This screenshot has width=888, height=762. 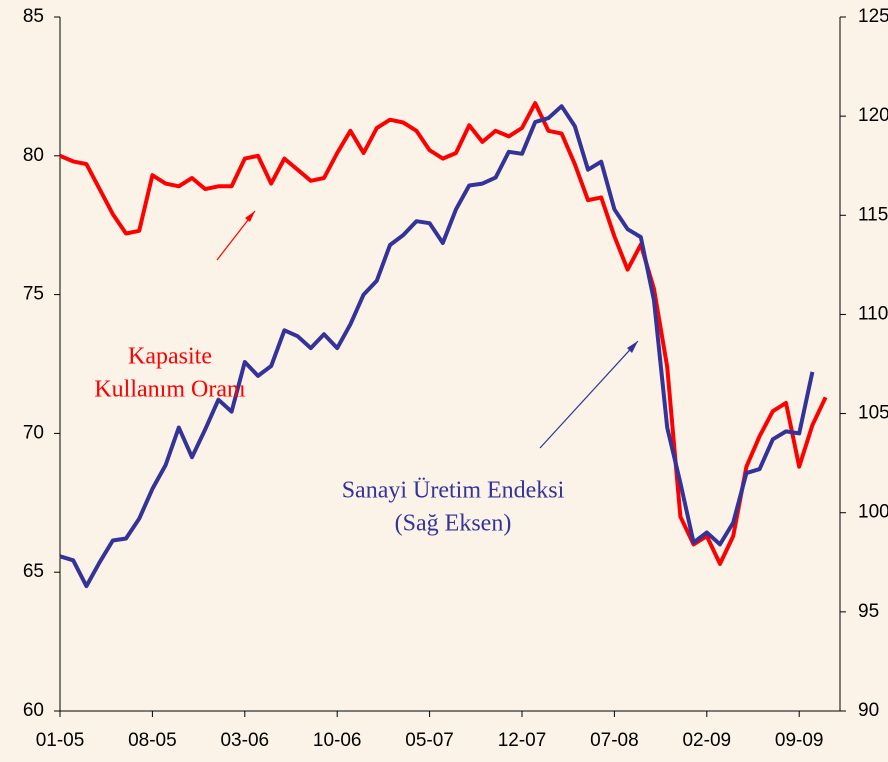 I want to click on x-tick-label: 02-09, so click(x=706, y=740).